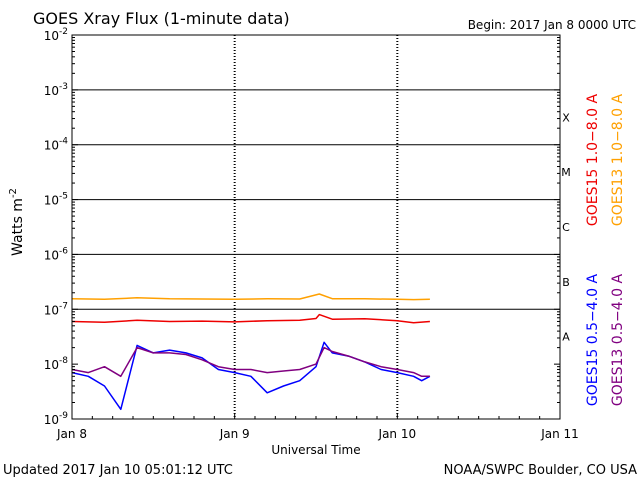 Image resolution: width=640 pixels, height=480 pixels. Describe the element at coordinates (63, 306) in the screenshot. I see `y-tick-label-exponent: -7` at that location.